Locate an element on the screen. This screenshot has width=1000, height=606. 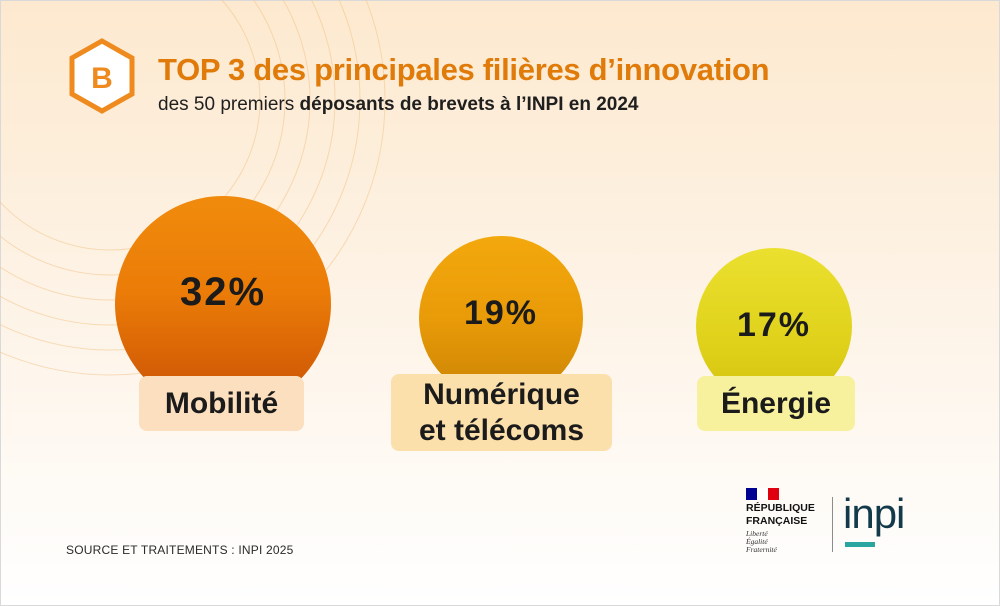
logo-divider is located at coordinates (832, 524).